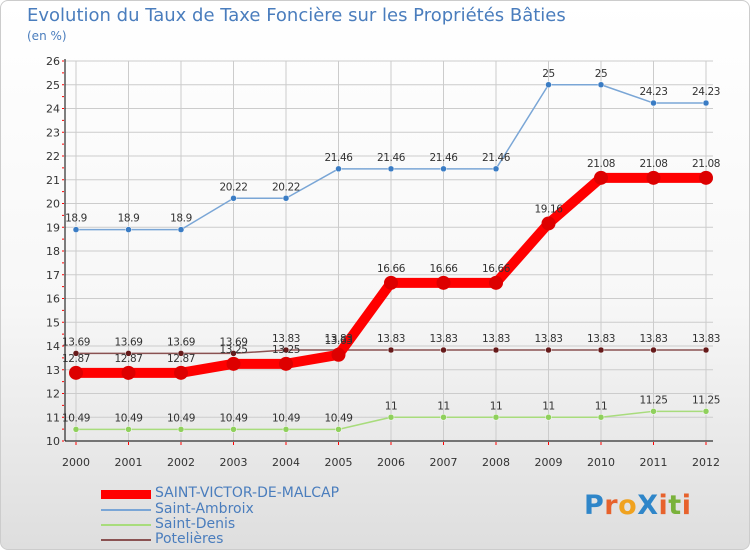  What do you see at coordinates (53, 156) in the screenshot?
I see `y-tick-label: 22` at bounding box center [53, 156].